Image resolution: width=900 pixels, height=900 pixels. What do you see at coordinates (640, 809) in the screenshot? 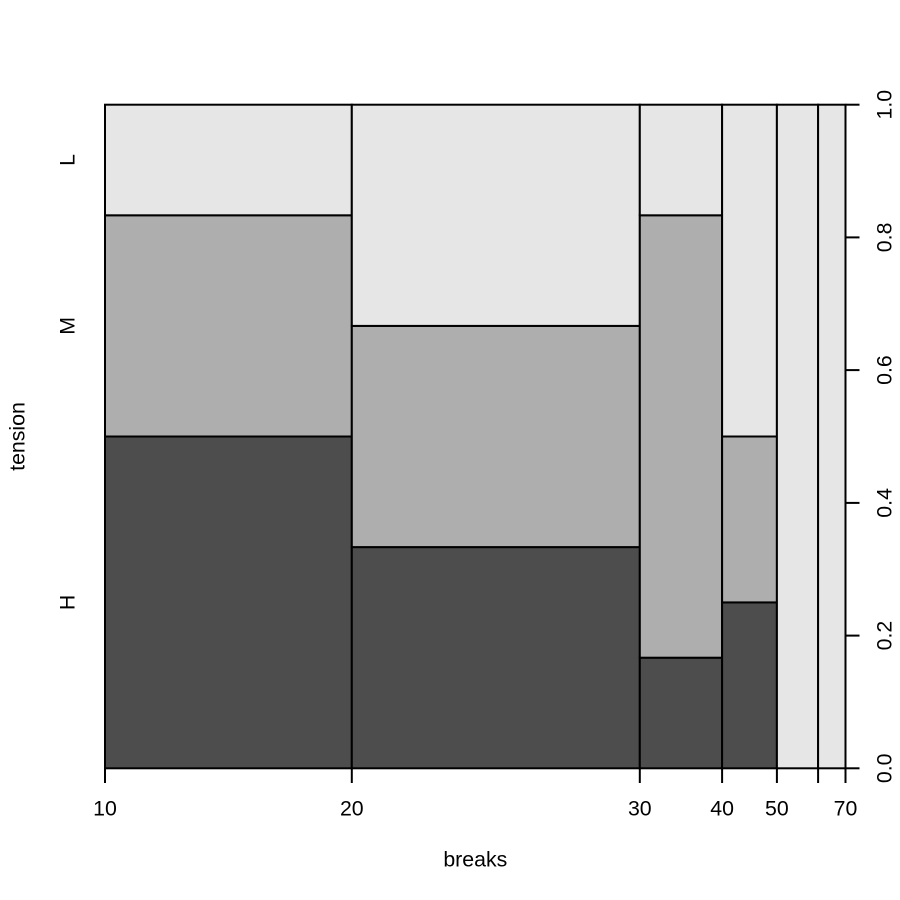
I see `svg-text: 30` at bounding box center [640, 809].